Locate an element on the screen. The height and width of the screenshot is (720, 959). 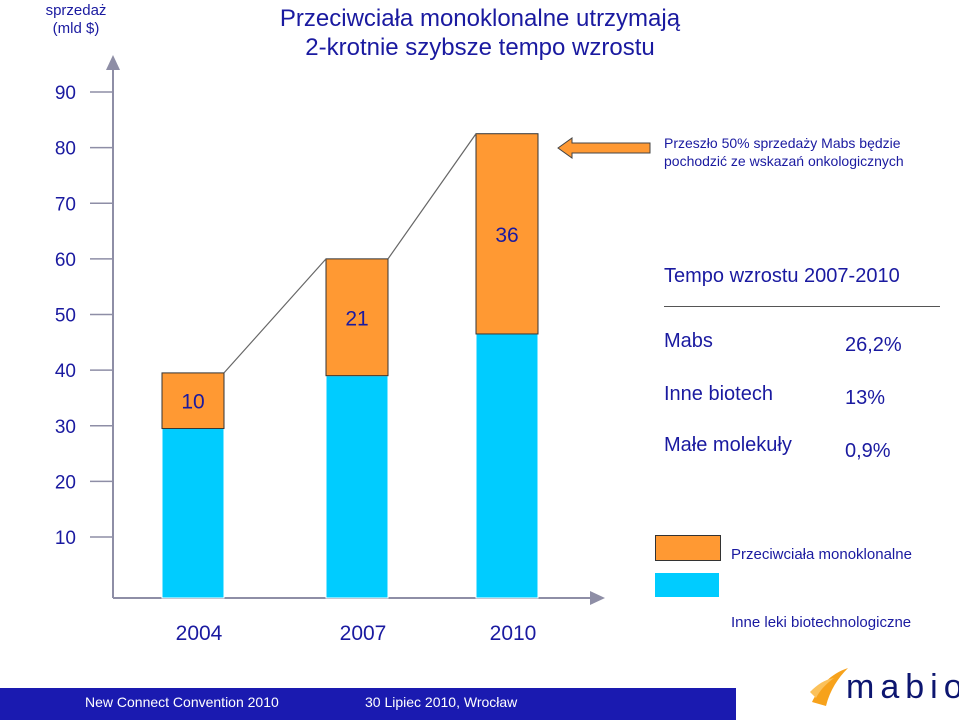
x-tick-label: 2007 is located at coordinates (363, 633).